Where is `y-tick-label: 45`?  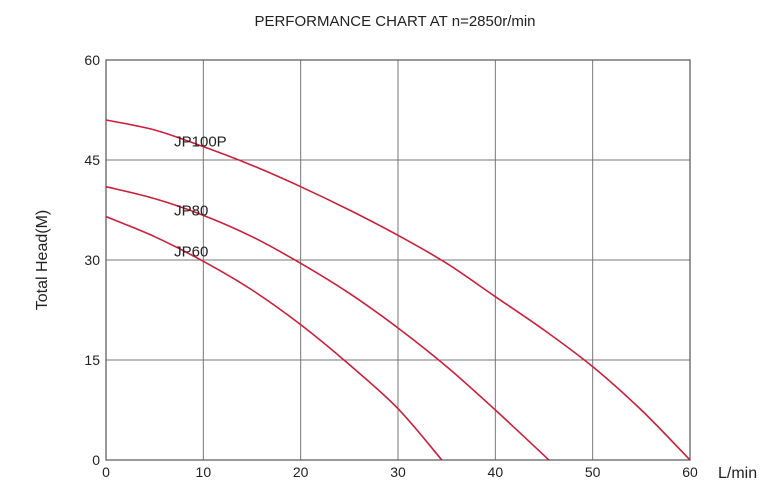 y-tick-label: 45 is located at coordinates (92, 160).